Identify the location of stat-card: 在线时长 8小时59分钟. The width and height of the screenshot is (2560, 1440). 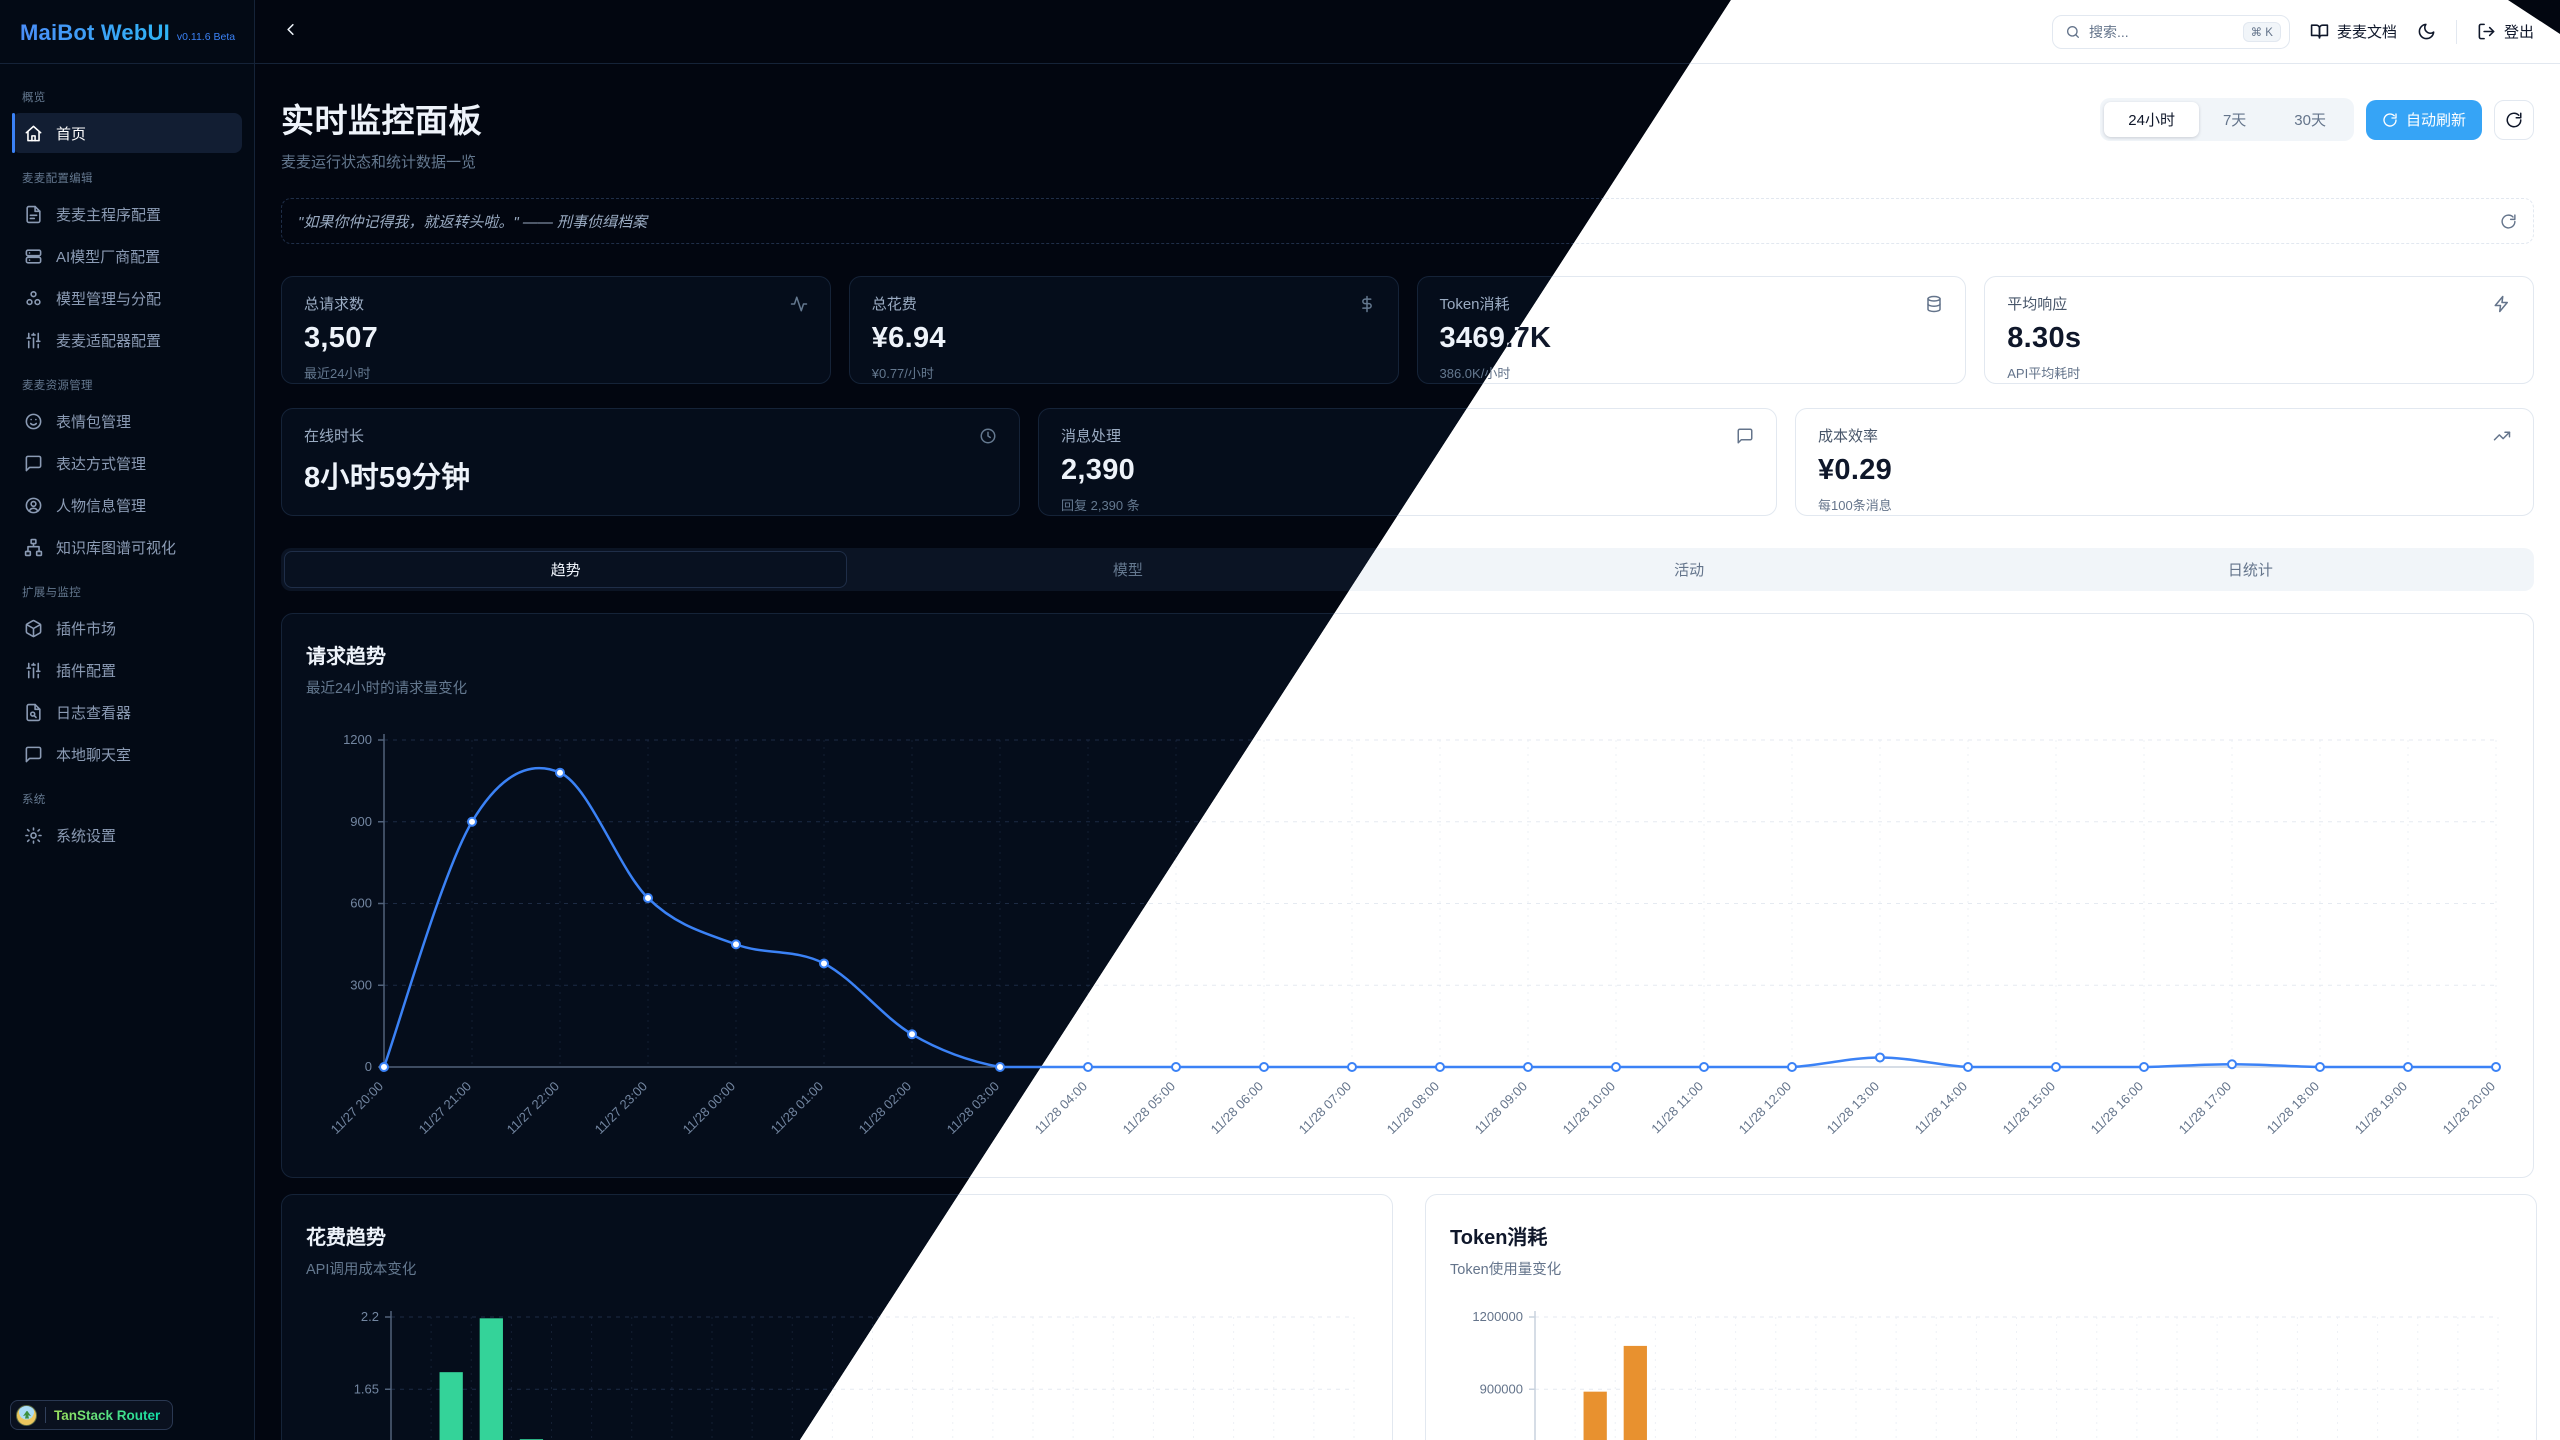
(650, 462).